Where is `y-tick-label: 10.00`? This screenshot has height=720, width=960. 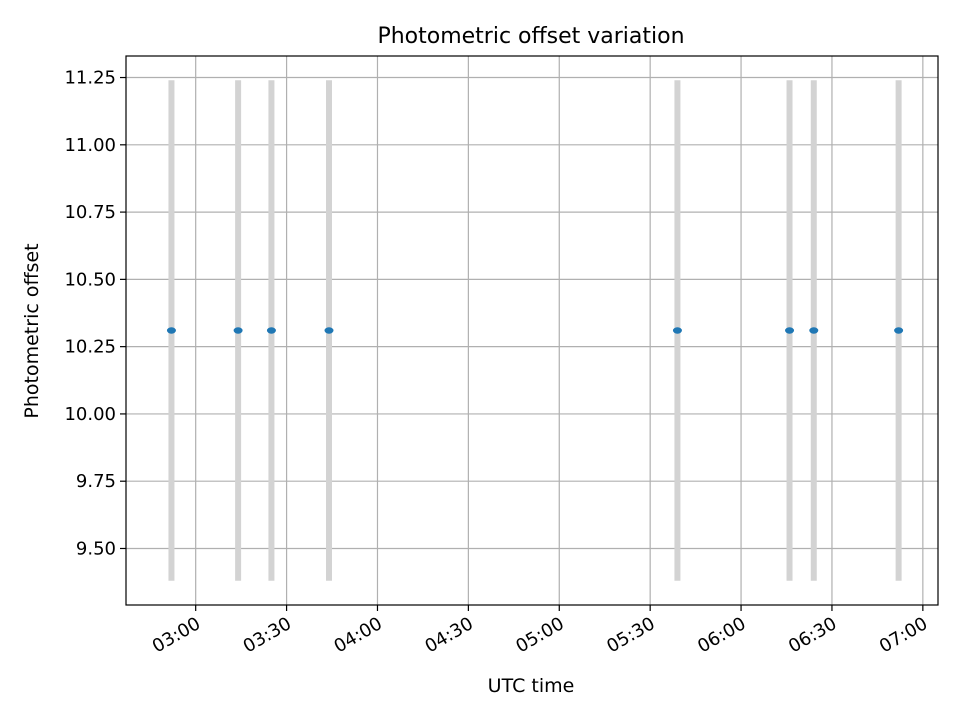 y-tick-label: 10.00 is located at coordinates (90, 414).